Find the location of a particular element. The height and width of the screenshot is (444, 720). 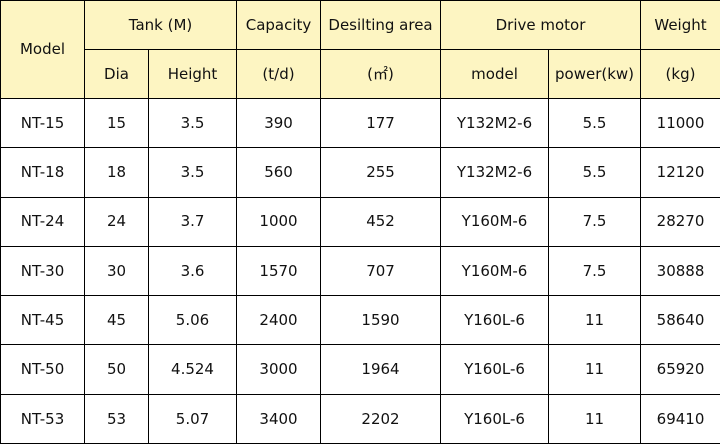

table-row: NT-53 53 5.07 3400 2202 Y160L-6 11 69410 is located at coordinates (360, 418).